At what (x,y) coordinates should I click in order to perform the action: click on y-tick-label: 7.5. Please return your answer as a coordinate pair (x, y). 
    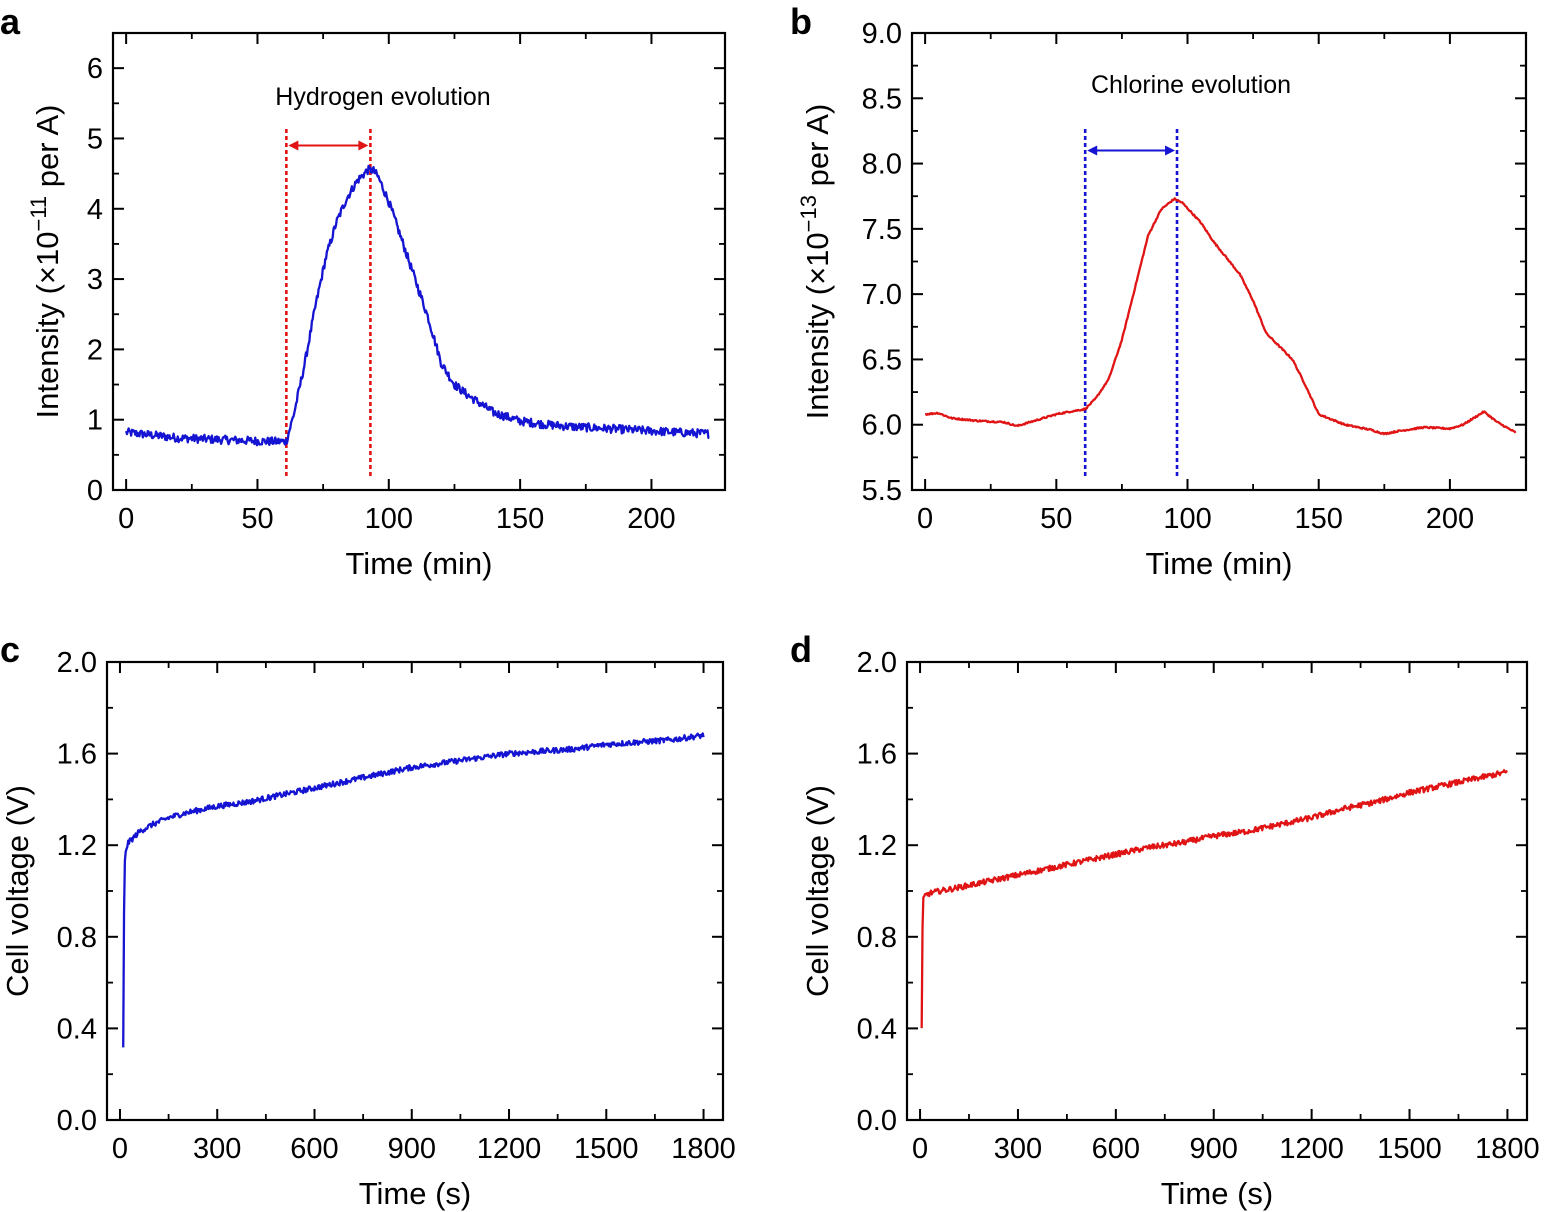
    Looking at the image, I should click on (882, 230).